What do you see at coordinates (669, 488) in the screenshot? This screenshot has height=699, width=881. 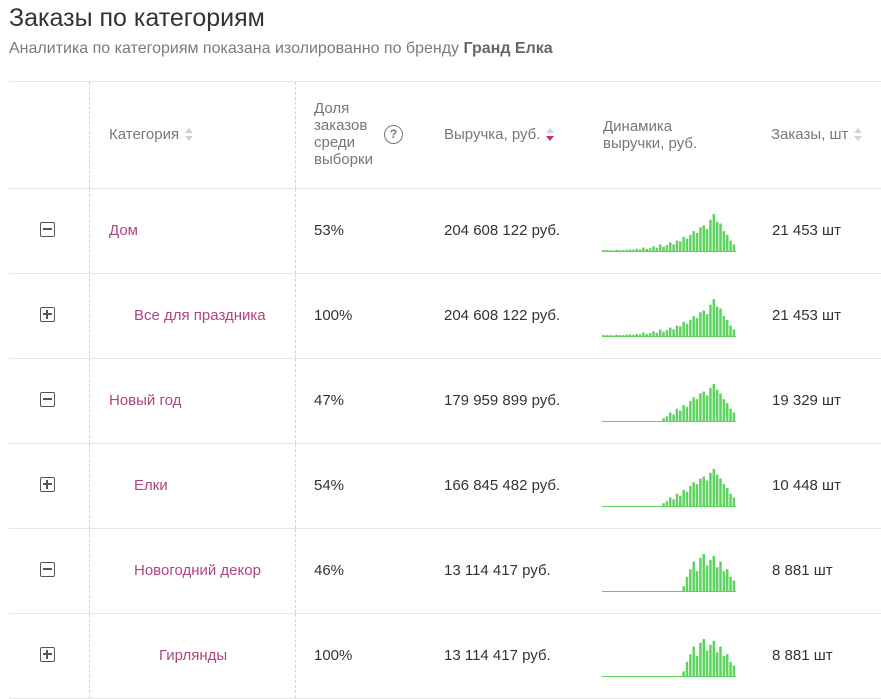 I see `revenue-sparkline` at bounding box center [669, 488].